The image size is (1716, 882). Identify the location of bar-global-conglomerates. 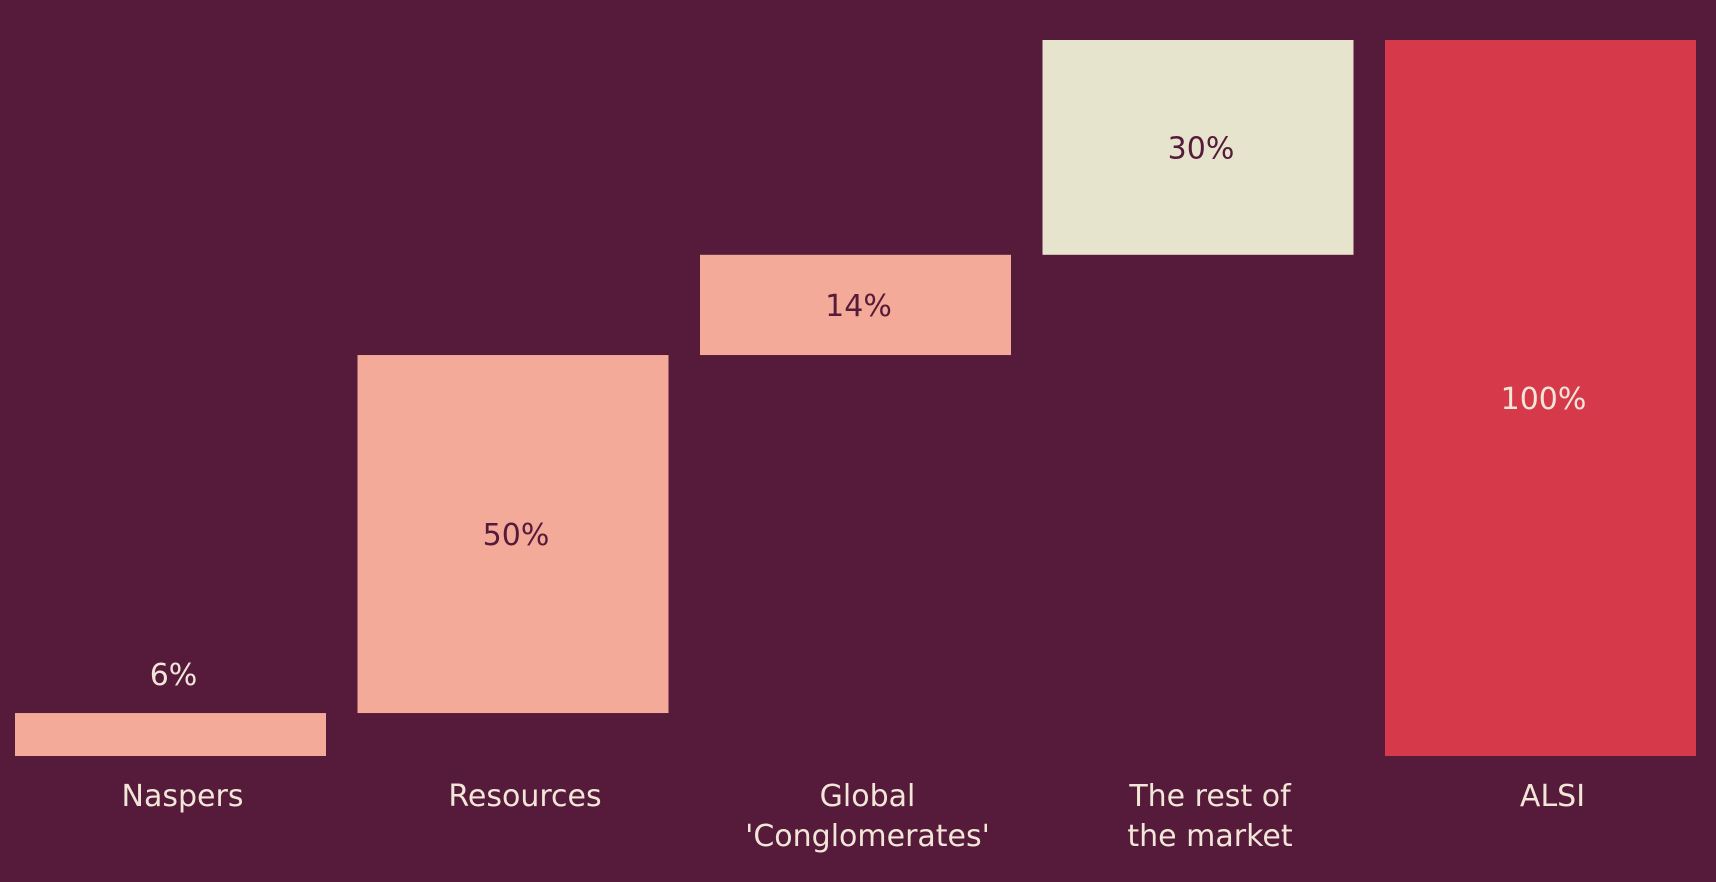
(855, 305).